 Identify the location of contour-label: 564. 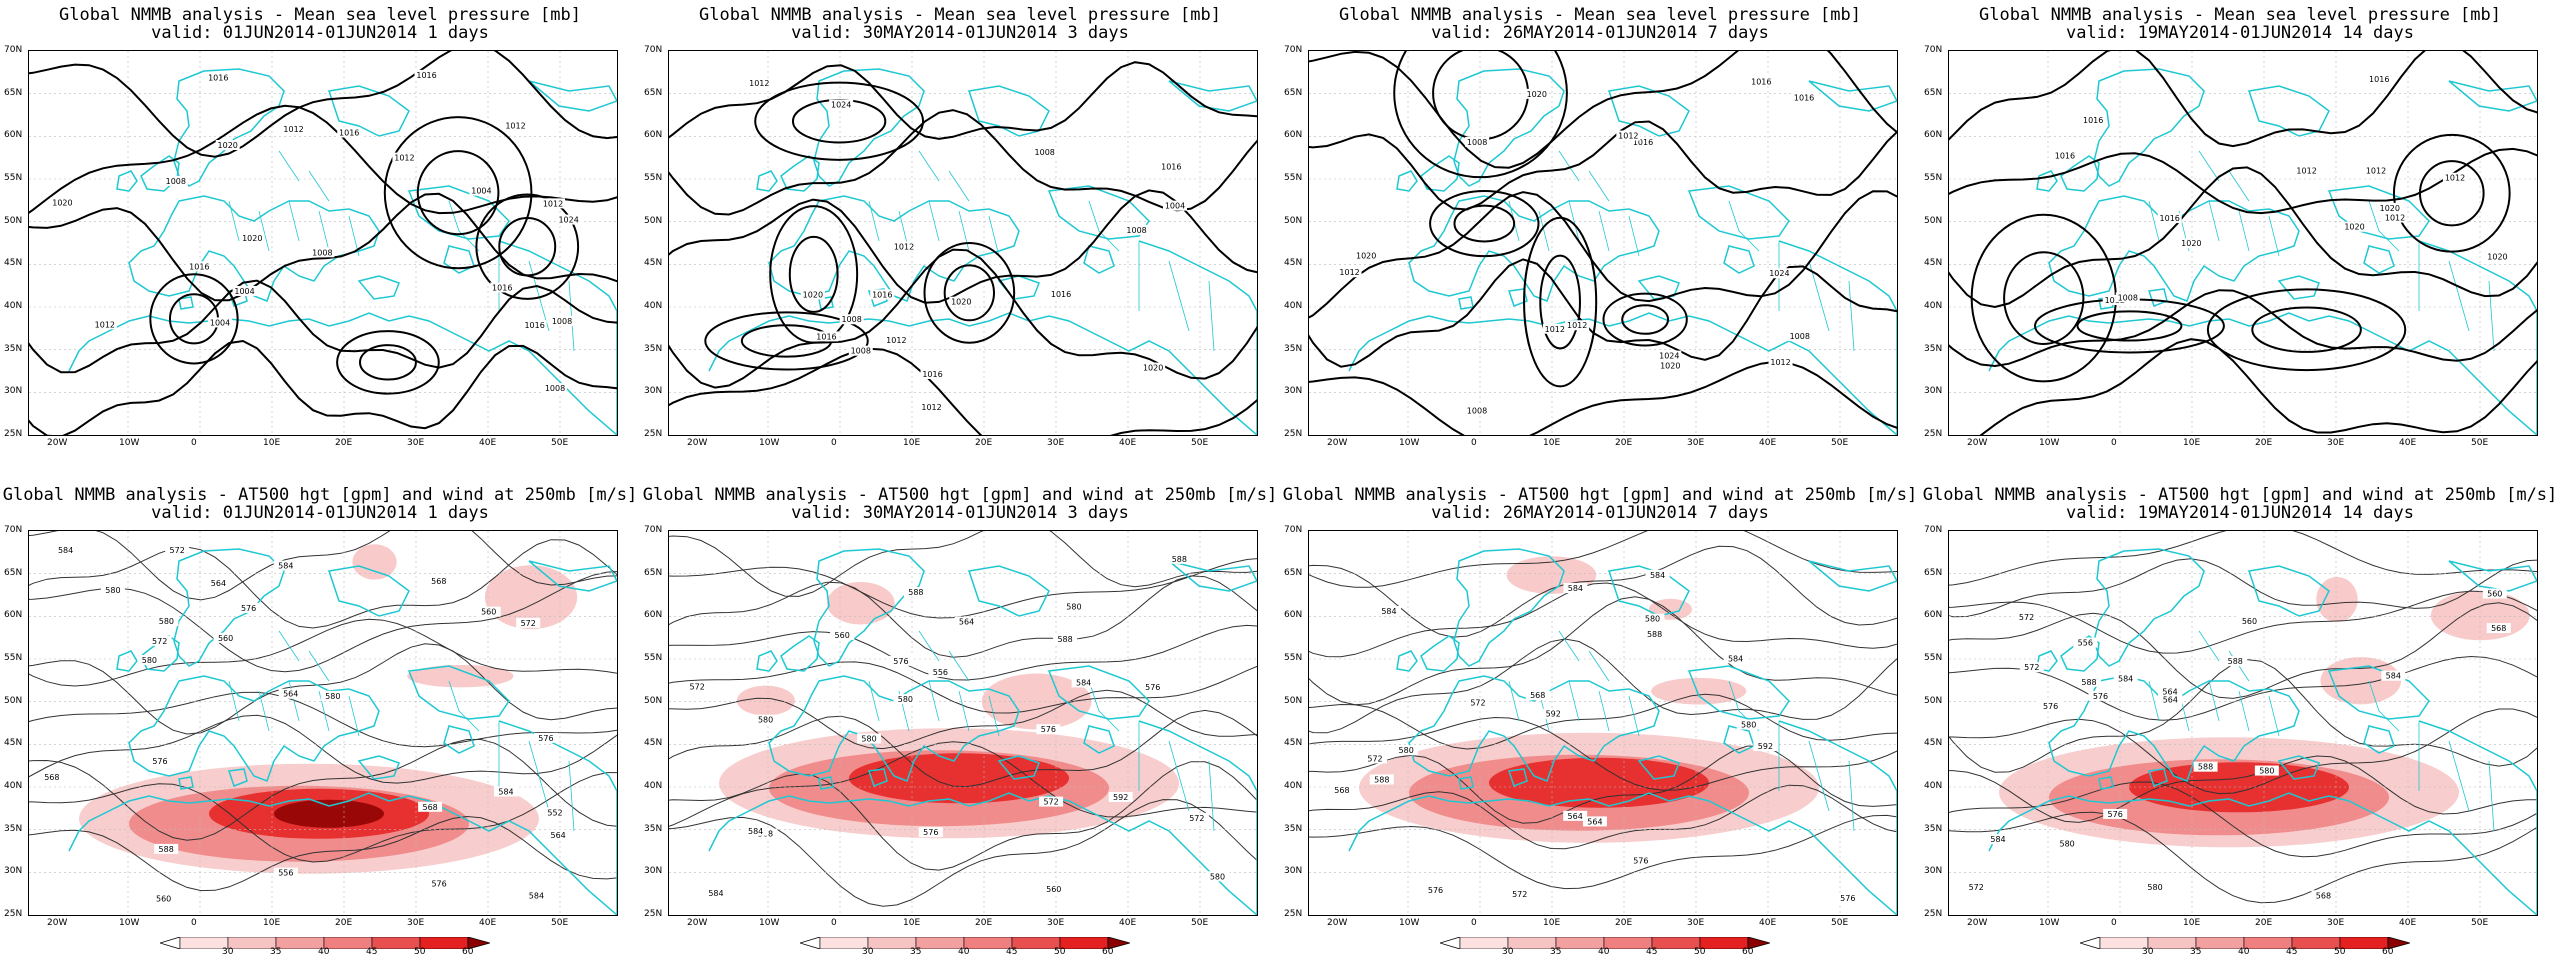
(1575, 816).